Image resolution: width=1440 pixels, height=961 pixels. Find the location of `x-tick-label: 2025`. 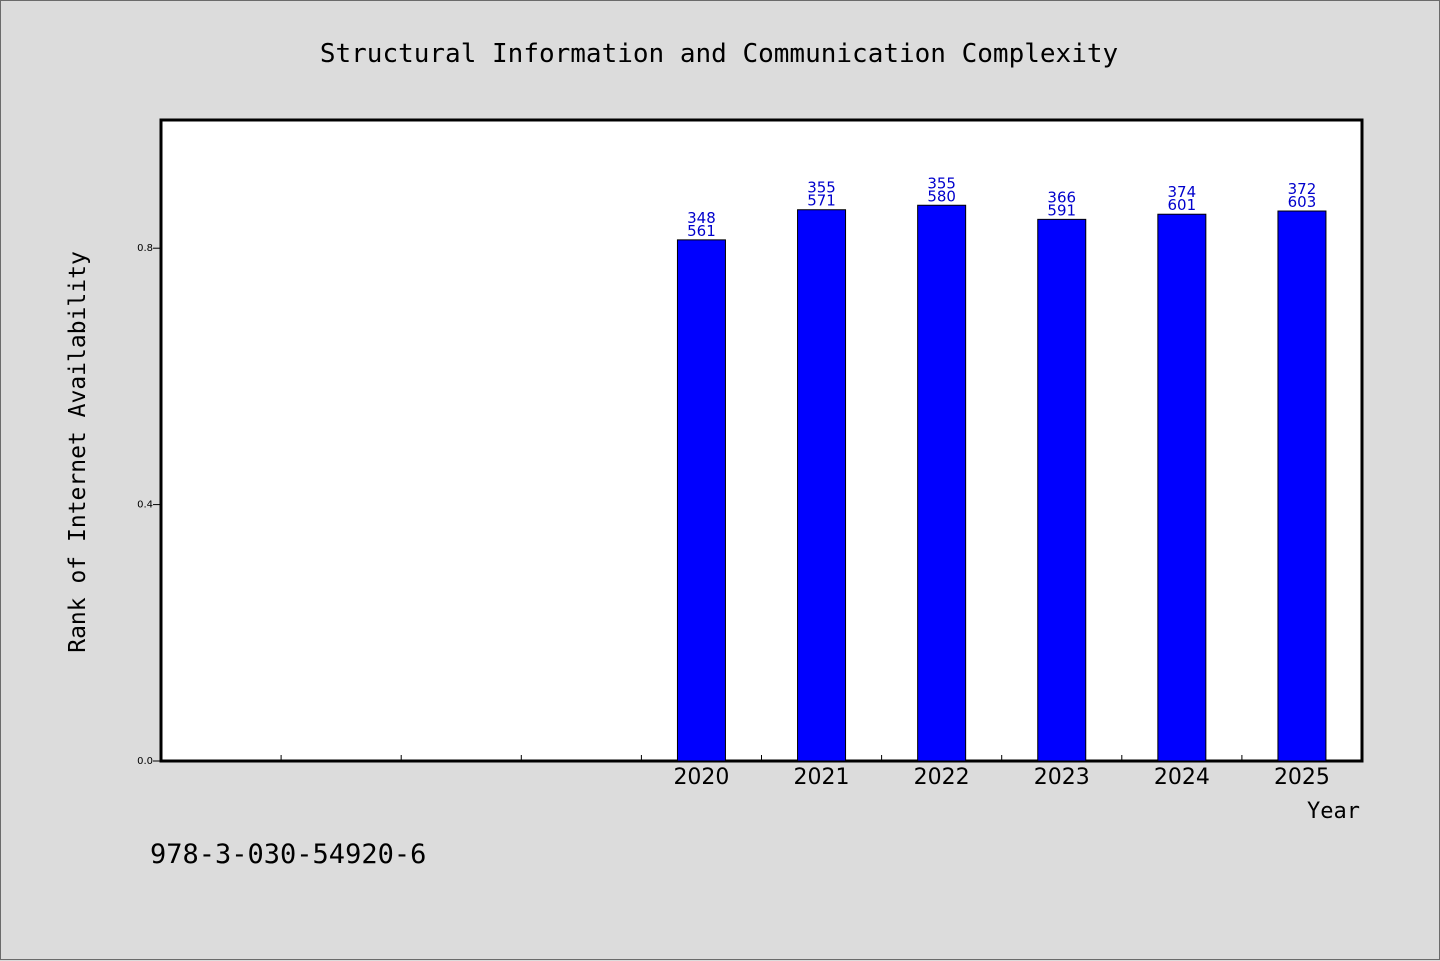

x-tick-label: 2025 is located at coordinates (1302, 777).